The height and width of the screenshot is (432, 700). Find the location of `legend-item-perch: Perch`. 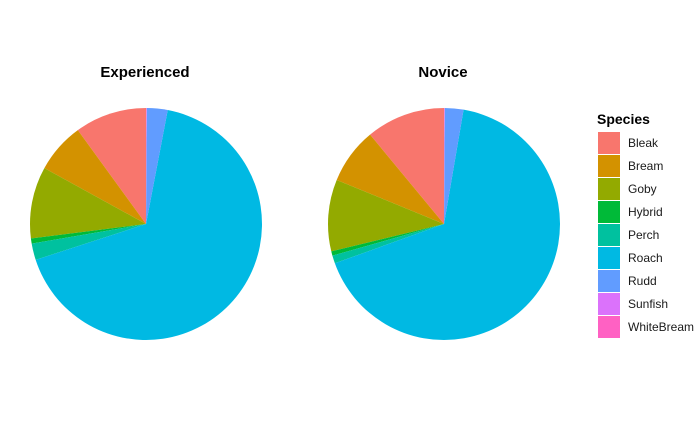

legend-item-perch: Perch is located at coordinates (628, 235).